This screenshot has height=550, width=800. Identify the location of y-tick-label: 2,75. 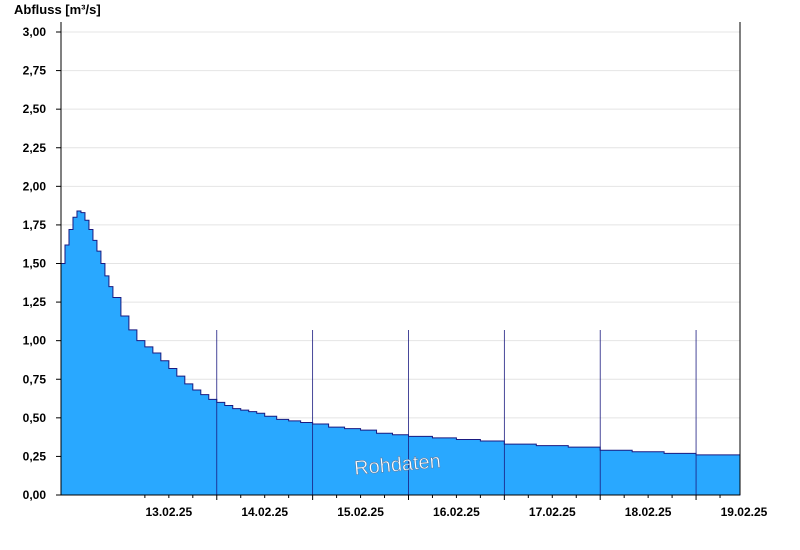
(35, 71).